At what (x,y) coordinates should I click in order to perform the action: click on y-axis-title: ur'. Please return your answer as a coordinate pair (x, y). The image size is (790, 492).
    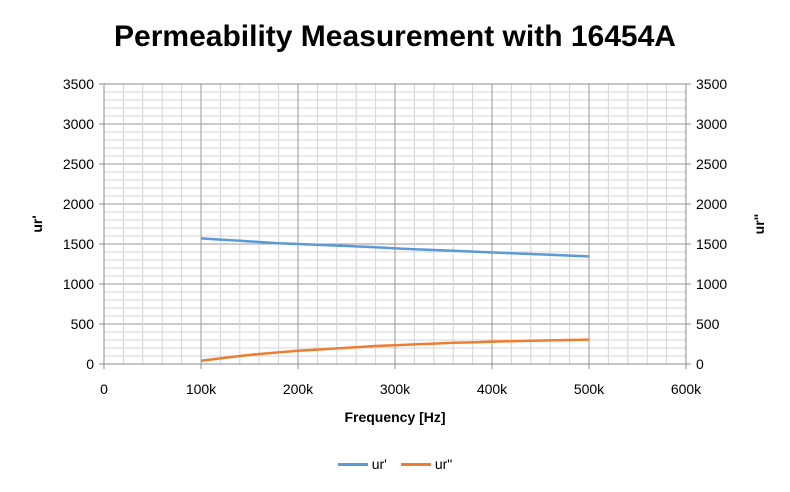
    Looking at the image, I should click on (37, 223).